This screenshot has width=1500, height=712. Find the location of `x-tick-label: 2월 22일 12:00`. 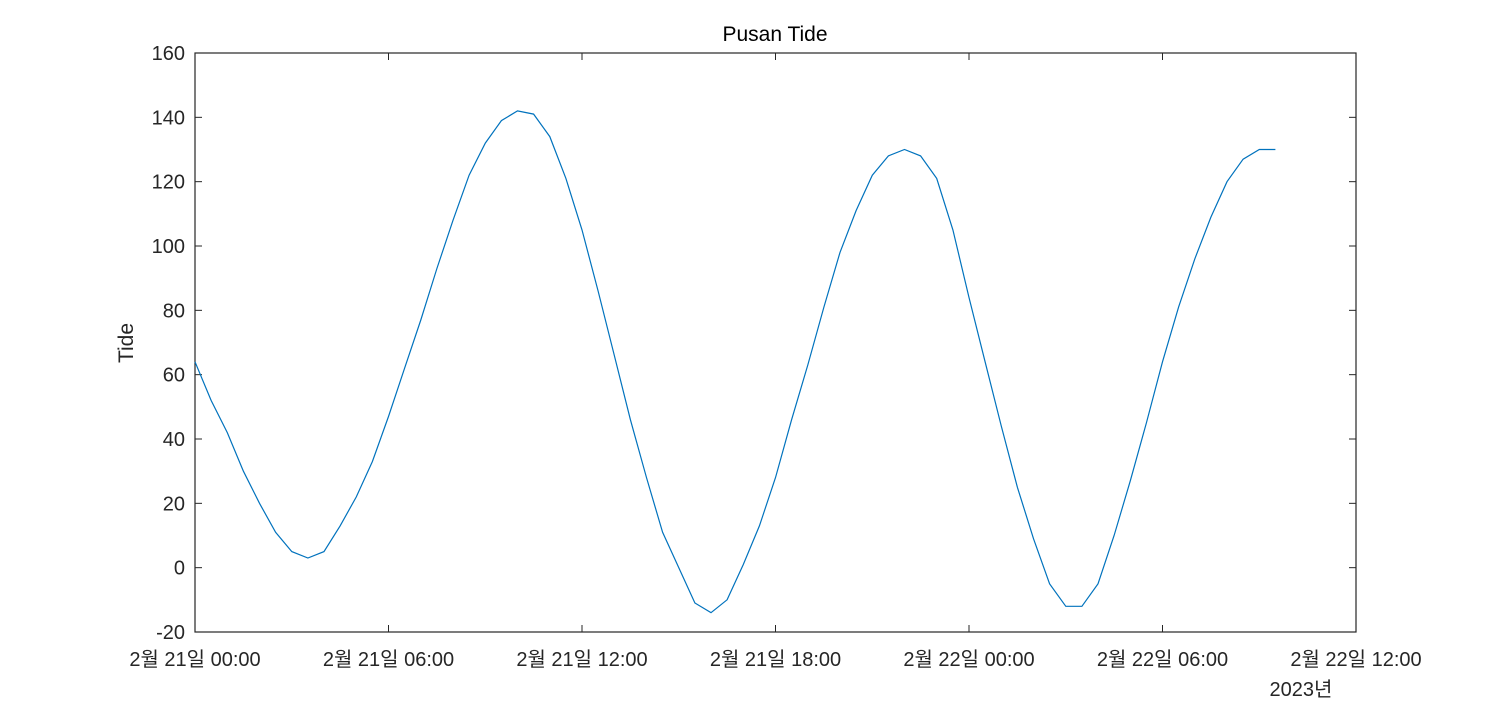

x-tick-label: 2월 22일 12:00 is located at coordinates (1355, 659).